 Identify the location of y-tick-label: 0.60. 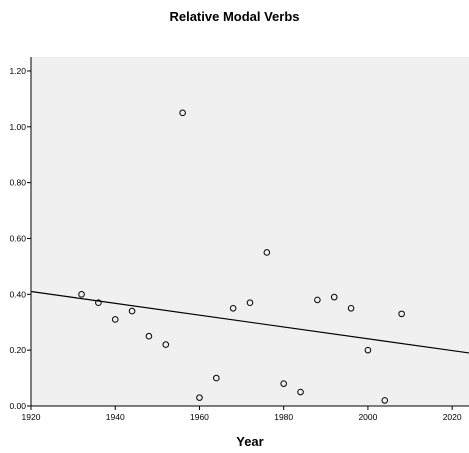
(17, 238).